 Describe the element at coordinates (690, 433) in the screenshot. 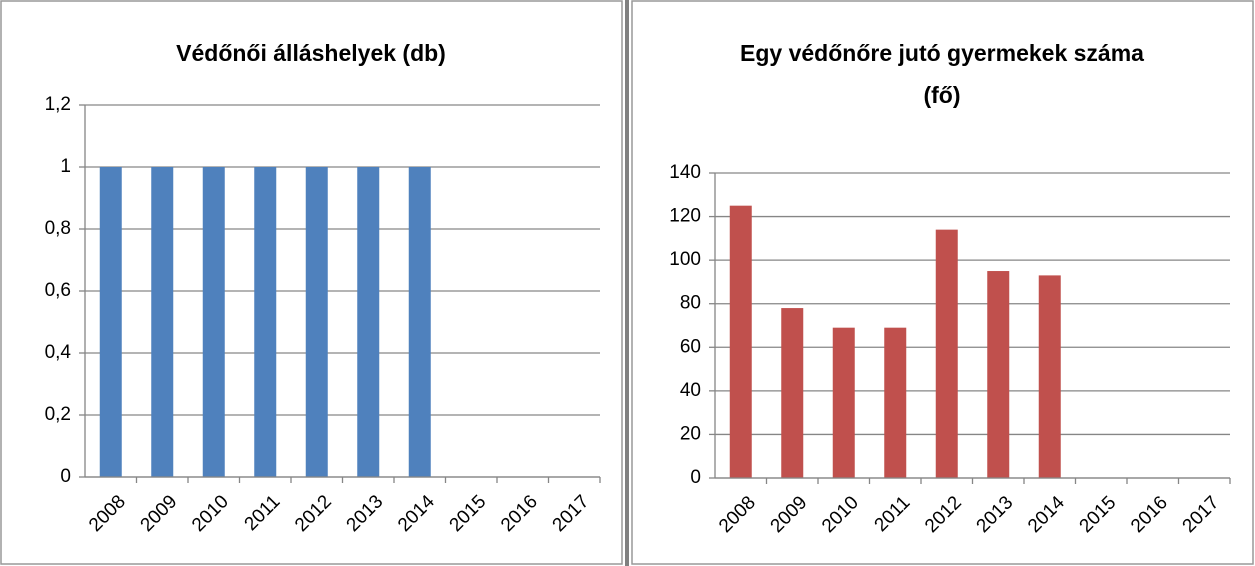

I see `y-tick-label: 20` at that location.